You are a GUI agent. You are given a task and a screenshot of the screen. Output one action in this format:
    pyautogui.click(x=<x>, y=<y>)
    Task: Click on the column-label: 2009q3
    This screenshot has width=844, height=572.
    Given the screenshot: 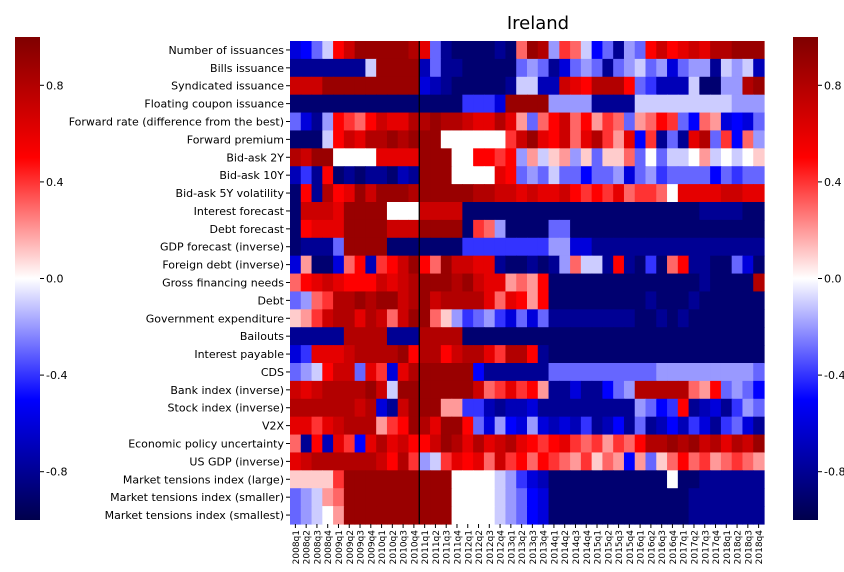 What is the action you would take?
    pyautogui.click(x=362, y=547)
    